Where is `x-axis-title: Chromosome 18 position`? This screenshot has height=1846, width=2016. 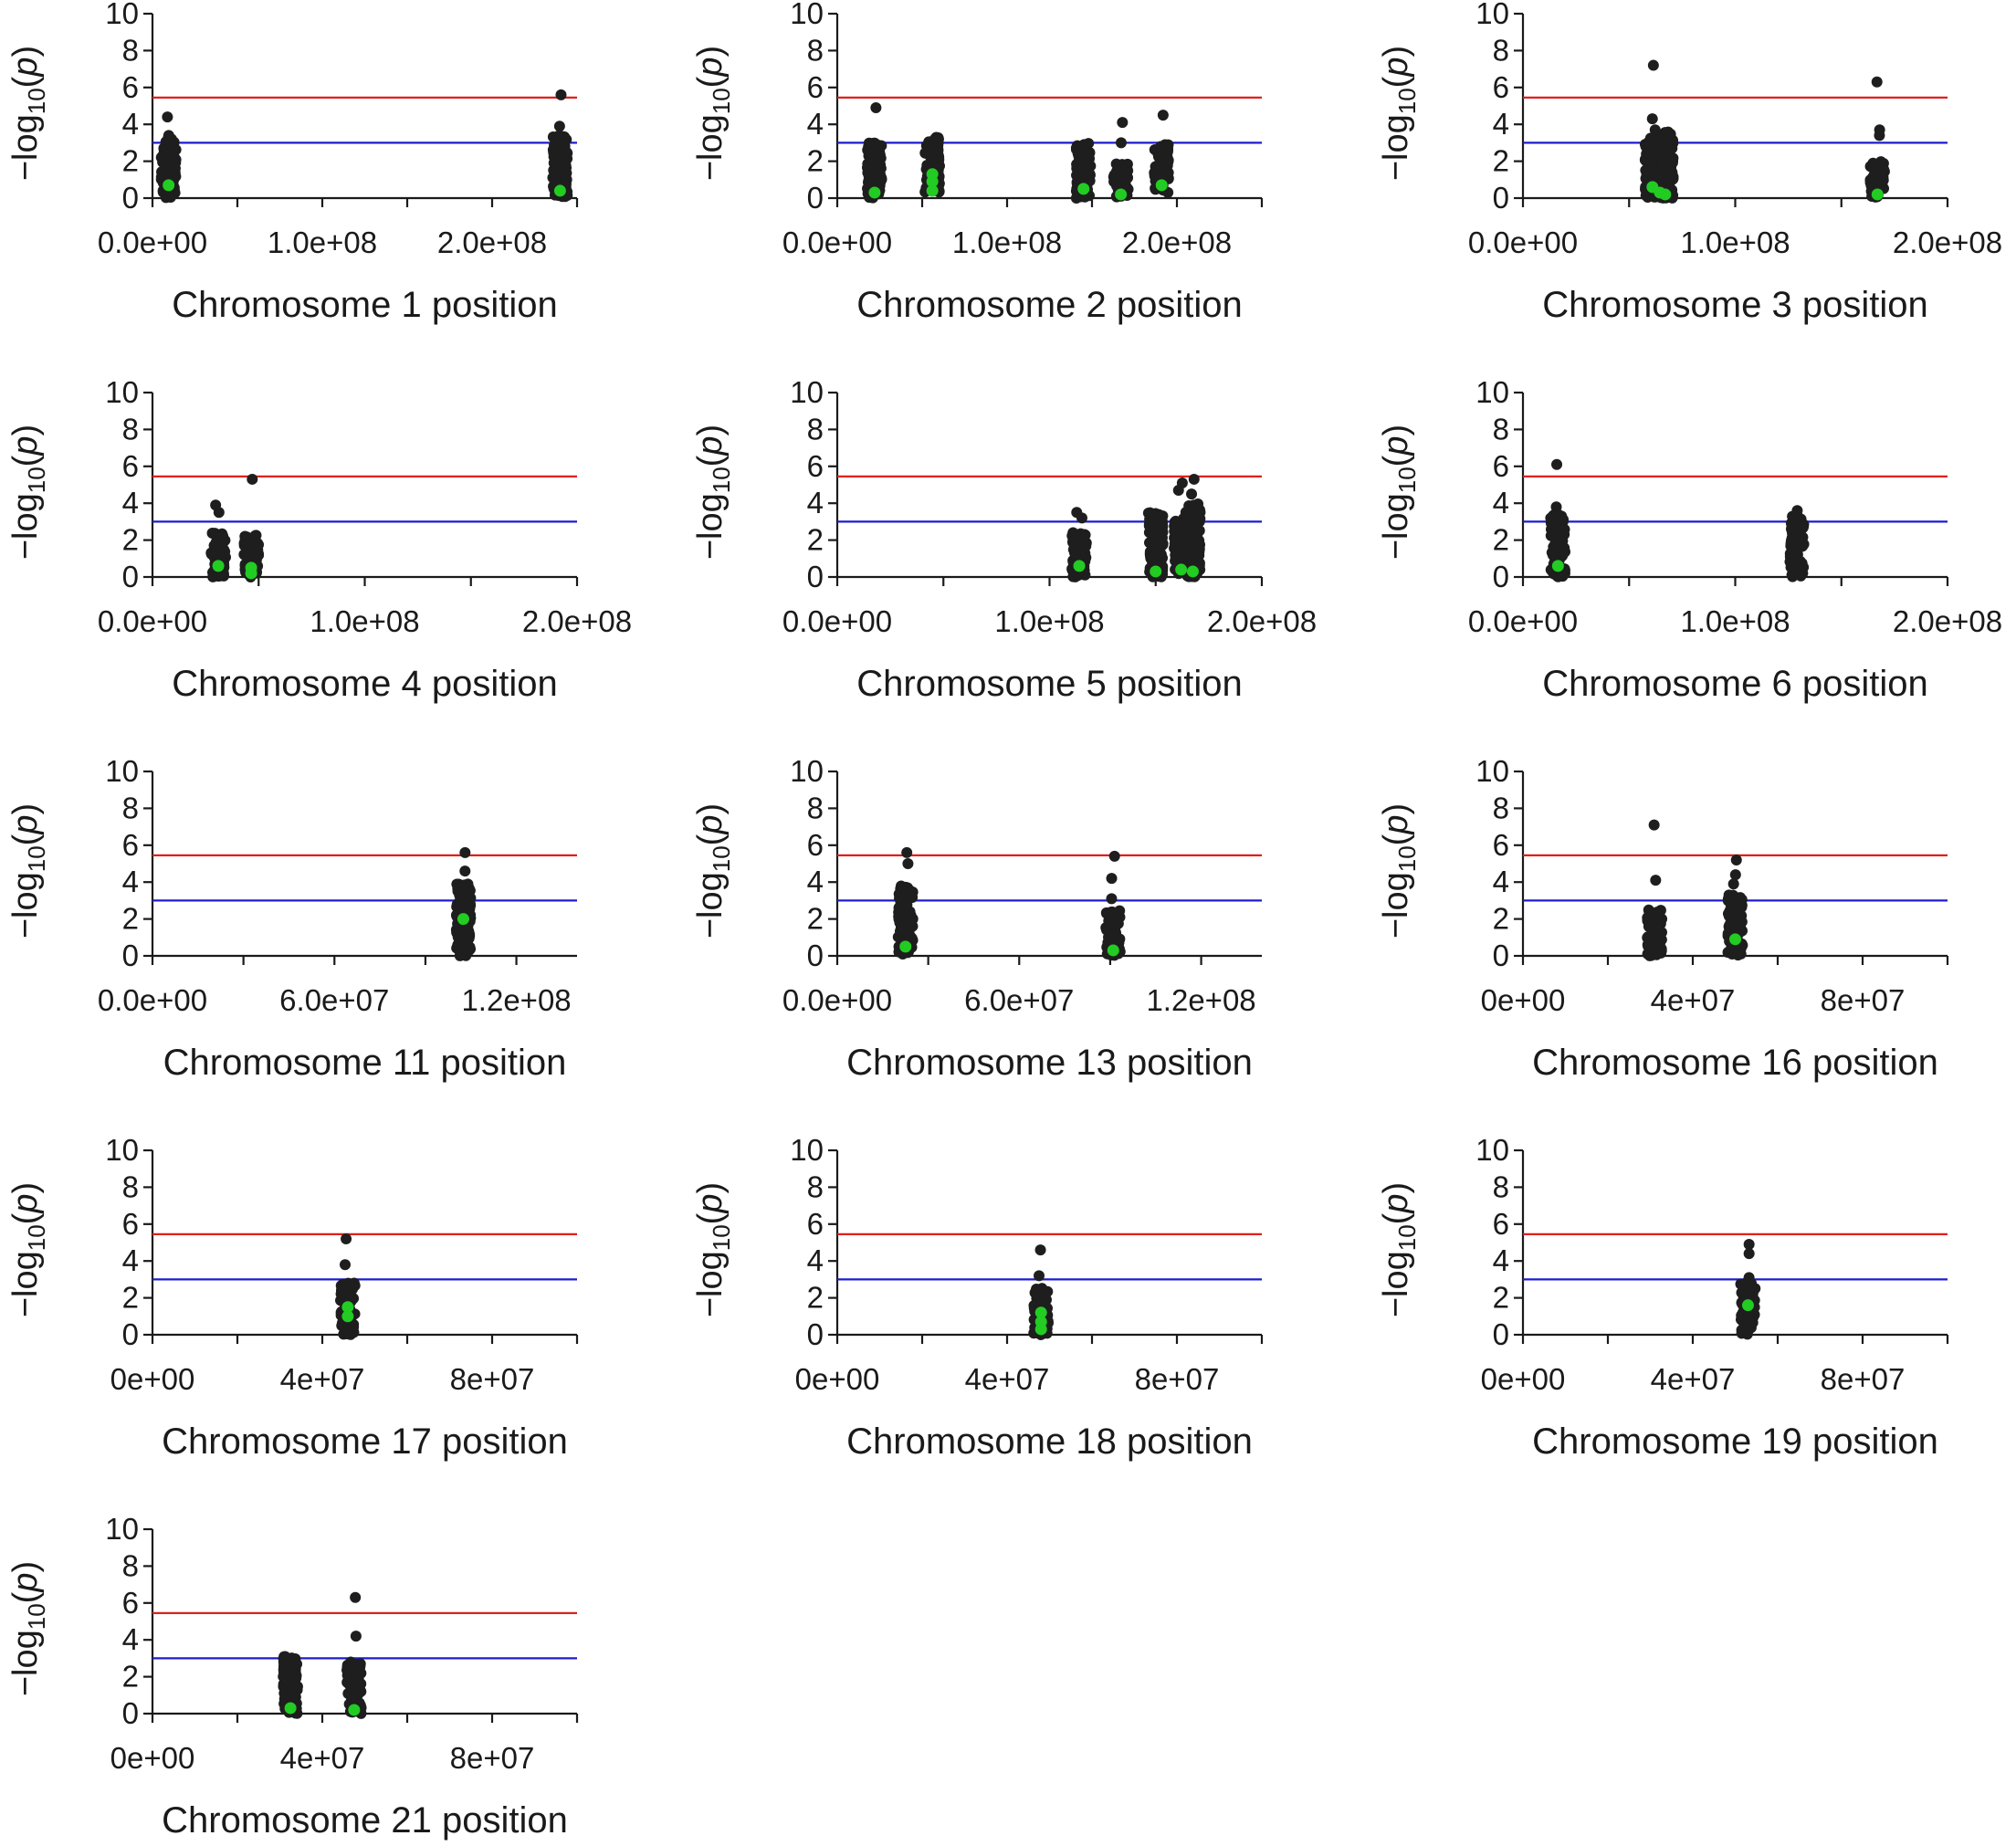
x-axis-title: Chromosome 18 position is located at coordinates (1049, 1441).